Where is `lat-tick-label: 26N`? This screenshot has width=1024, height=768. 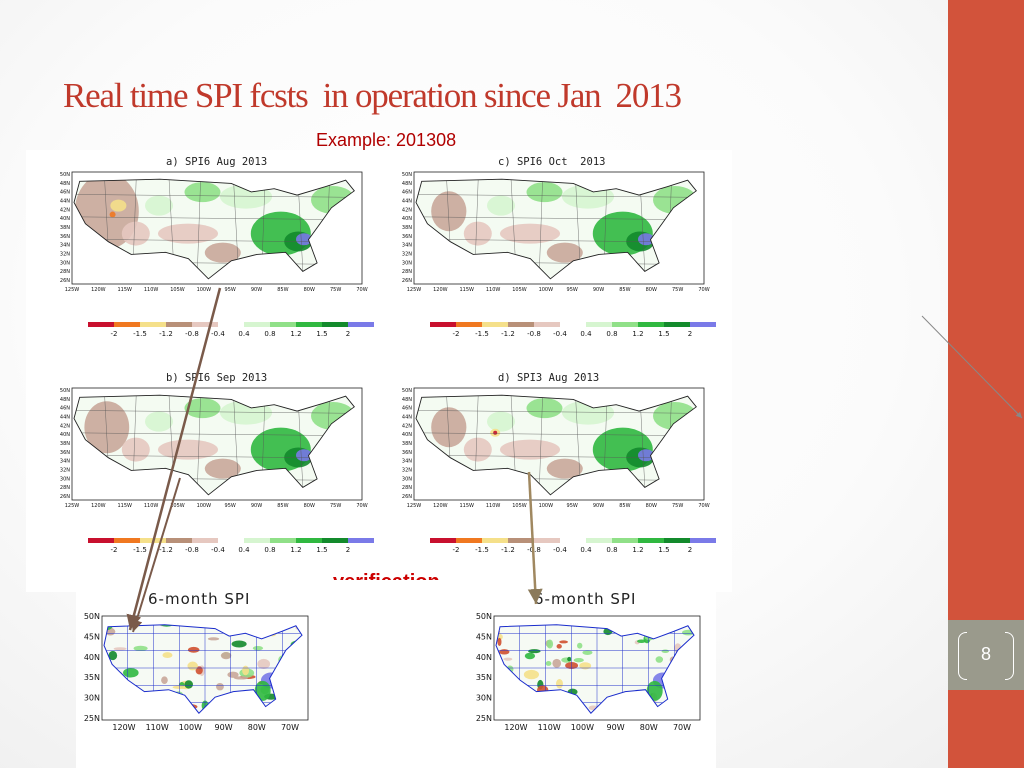 lat-tick-label: 26N is located at coordinates (407, 497).